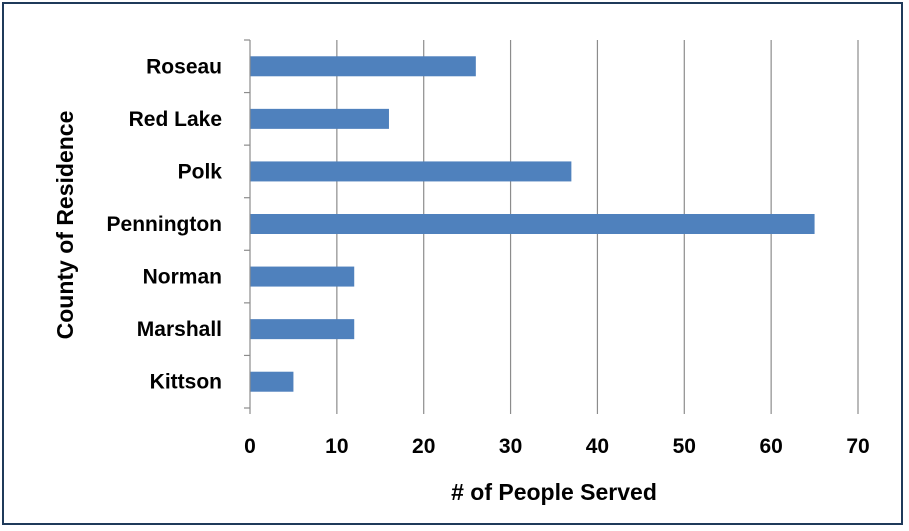 The image size is (909, 531). Describe the element at coordinates (302, 276) in the screenshot. I see `bar-norman` at that location.